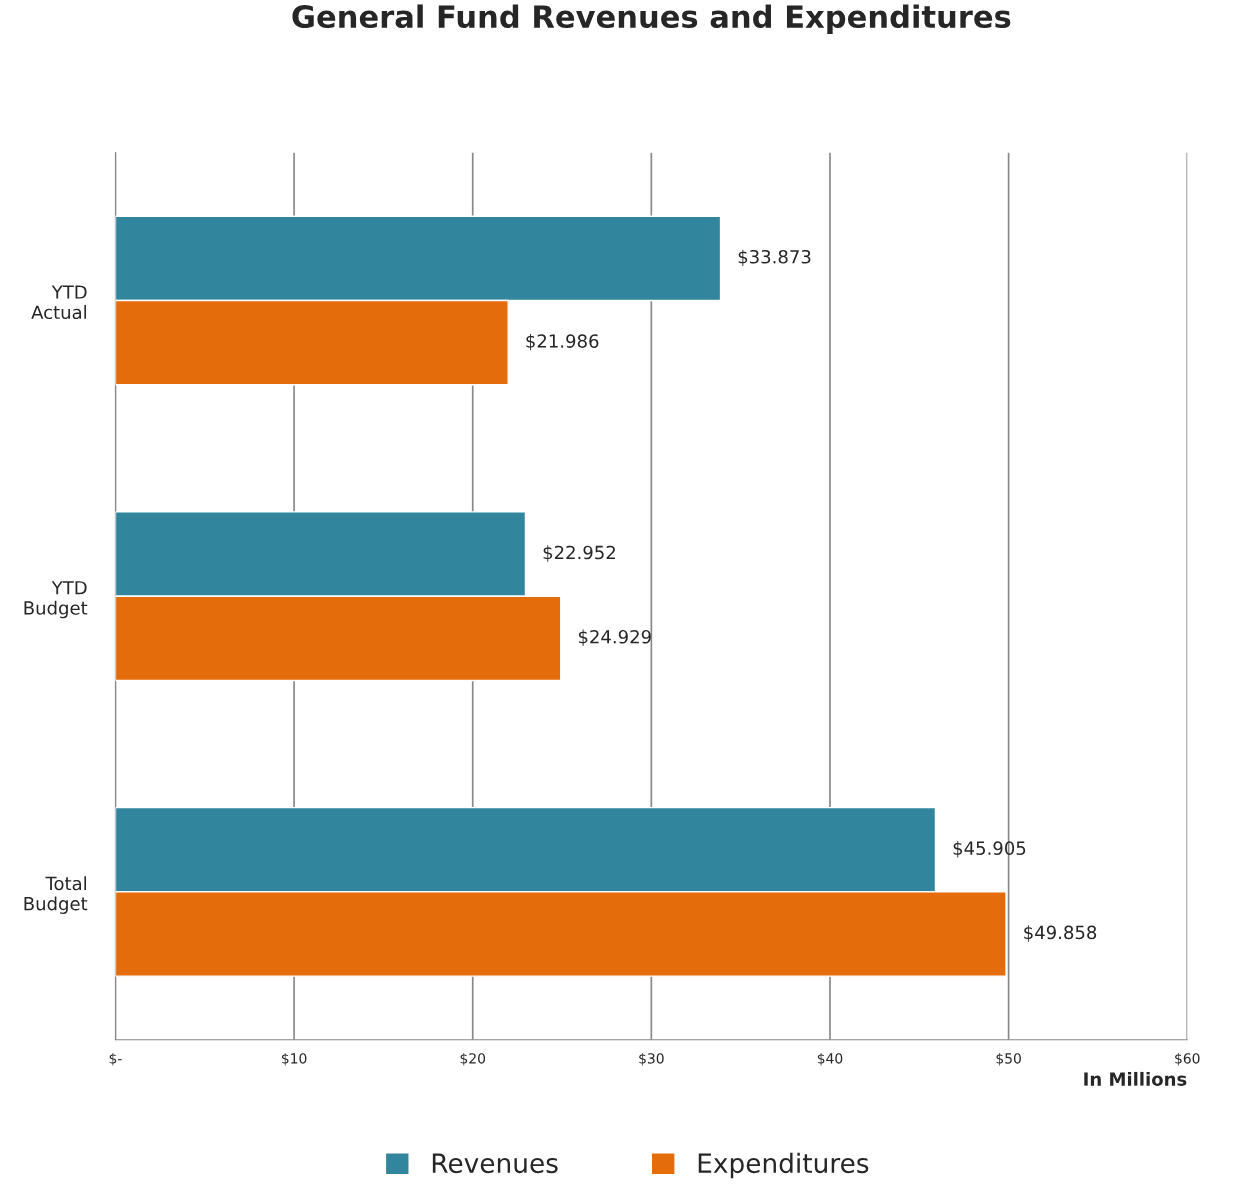 The height and width of the screenshot is (1202, 1255). What do you see at coordinates (294, 1059) in the screenshot?
I see `x-tick-label: $10` at bounding box center [294, 1059].